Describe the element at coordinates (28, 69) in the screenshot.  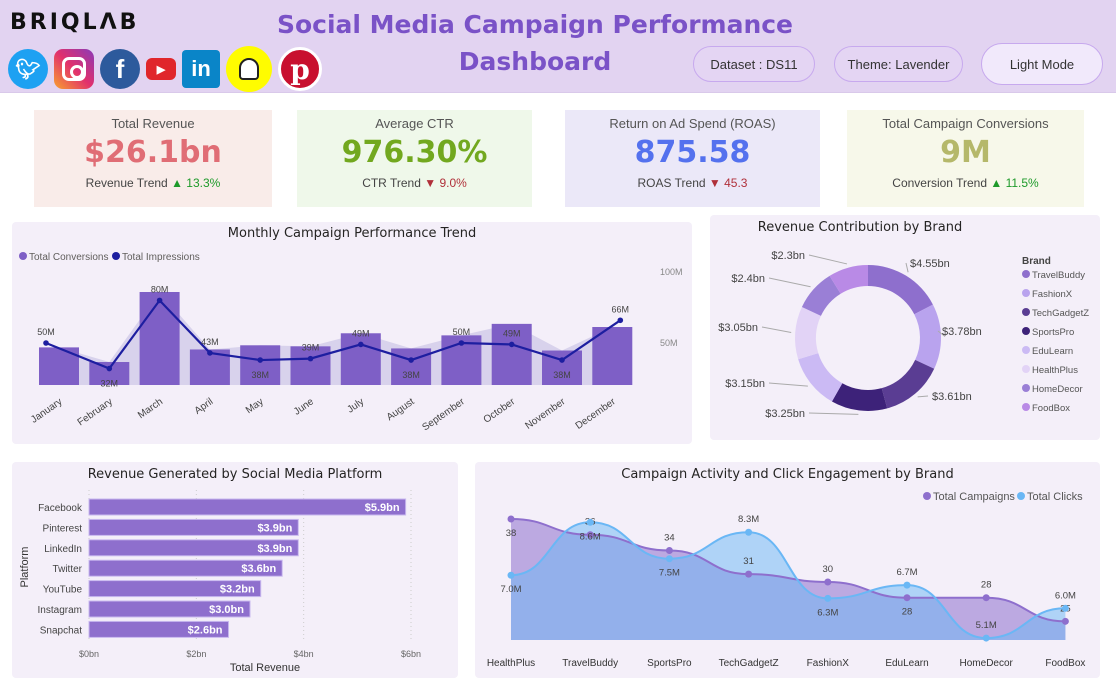
I see `twitter-icon: 🐦︎` at that location.